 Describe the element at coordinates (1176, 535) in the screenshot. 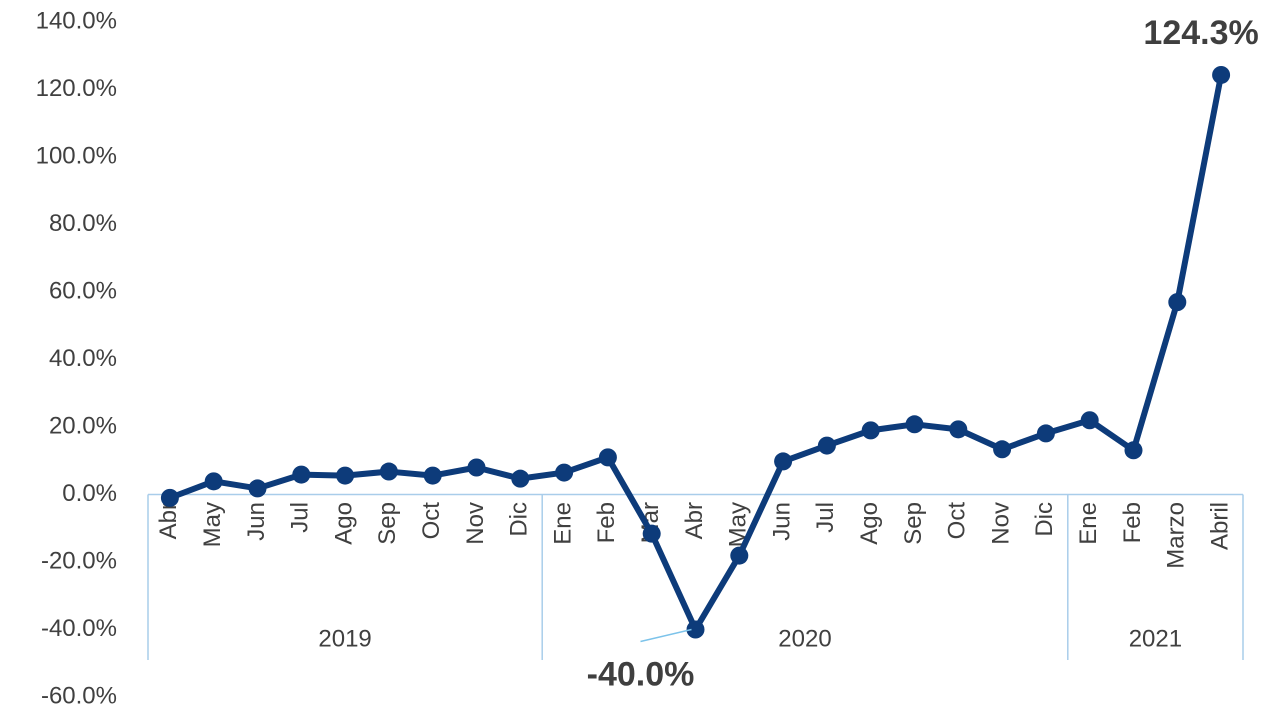

I see `x-tick-label: Marzo` at that location.